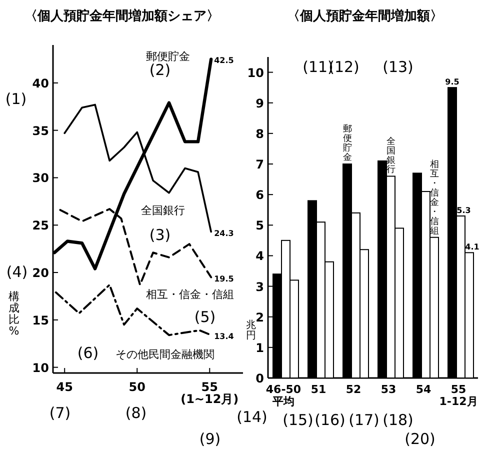 This screenshot has height=451, width=482. I want to click on x-tick-label: 50, so click(137, 387).